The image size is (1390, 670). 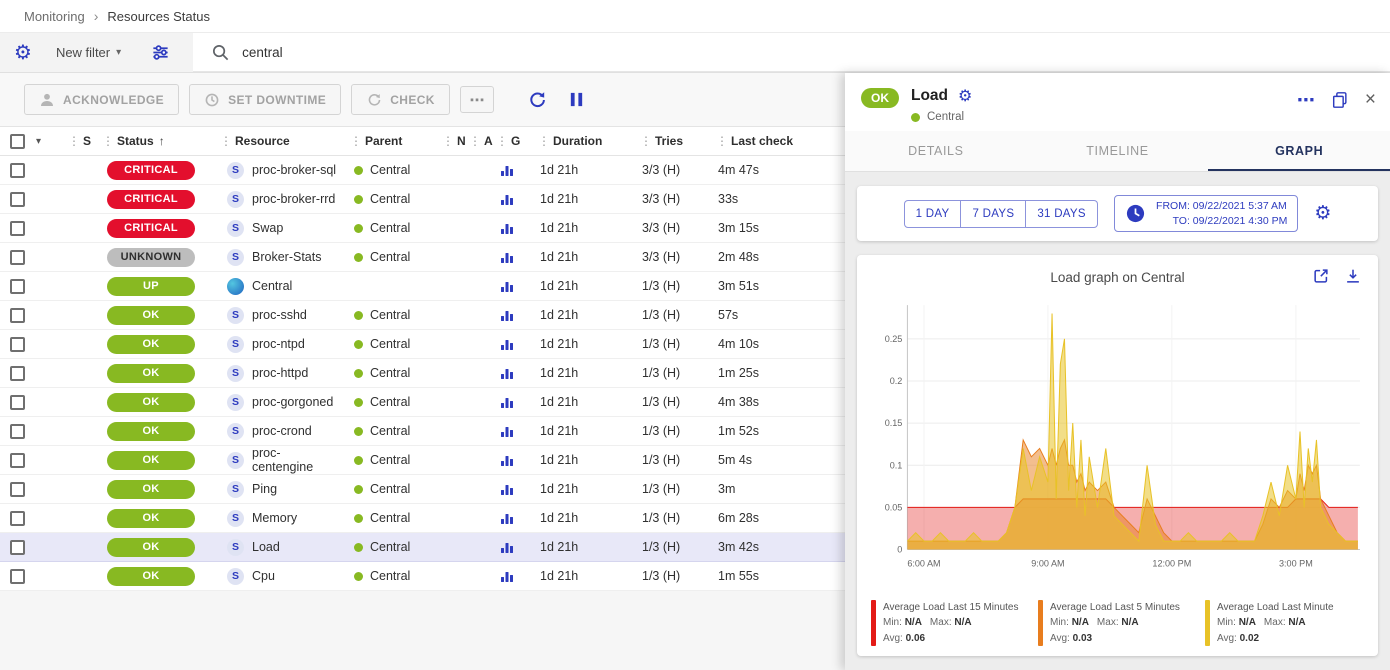 I want to click on table-row: OK S Cpu Central 1d 21h 1/3 (H) 1m 55s, so click(x=422, y=576).